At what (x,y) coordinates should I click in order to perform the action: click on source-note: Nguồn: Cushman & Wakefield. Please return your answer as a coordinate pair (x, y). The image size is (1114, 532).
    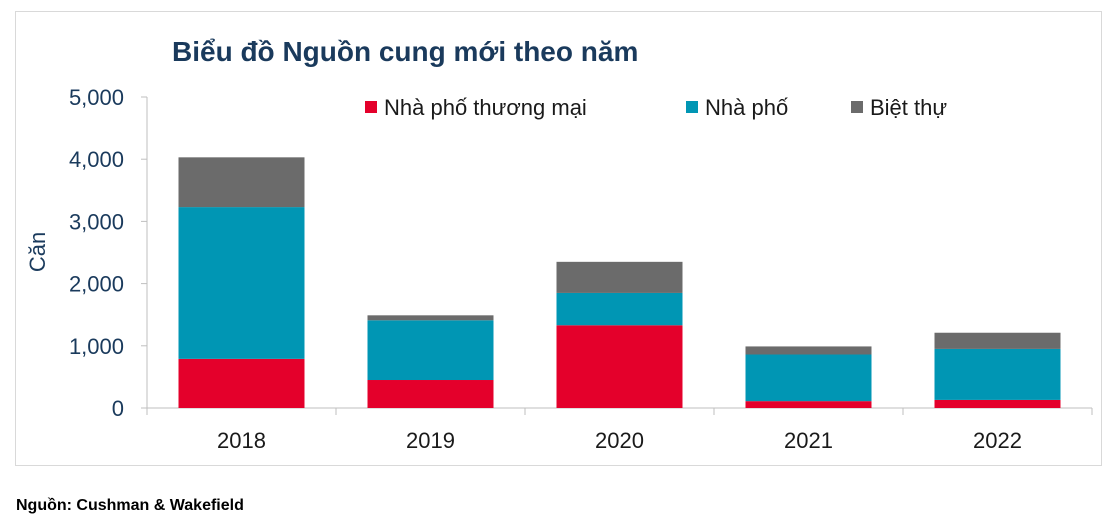
    Looking at the image, I should click on (130, 505).